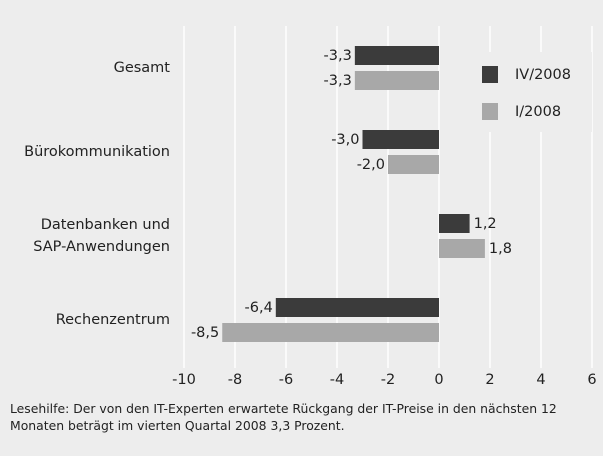  Describe the element at coordinates (489, 380) in the screenshot. I see `x-tick-label: 2` at that location.